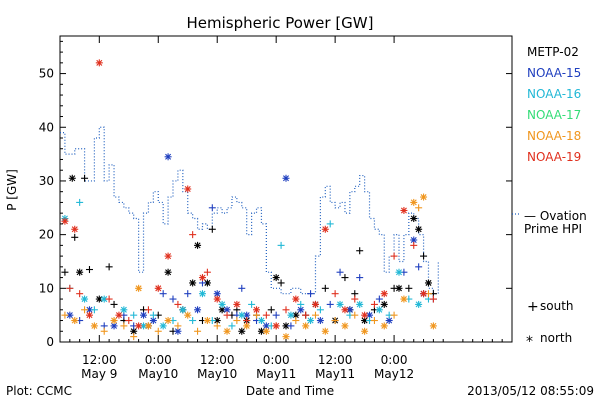 Image resolution: width=600 pixels, height=400 pixels. Describe the element at coordinates (550, 307) in the screenshot. I see `marker-legend-south: + south` at that location.